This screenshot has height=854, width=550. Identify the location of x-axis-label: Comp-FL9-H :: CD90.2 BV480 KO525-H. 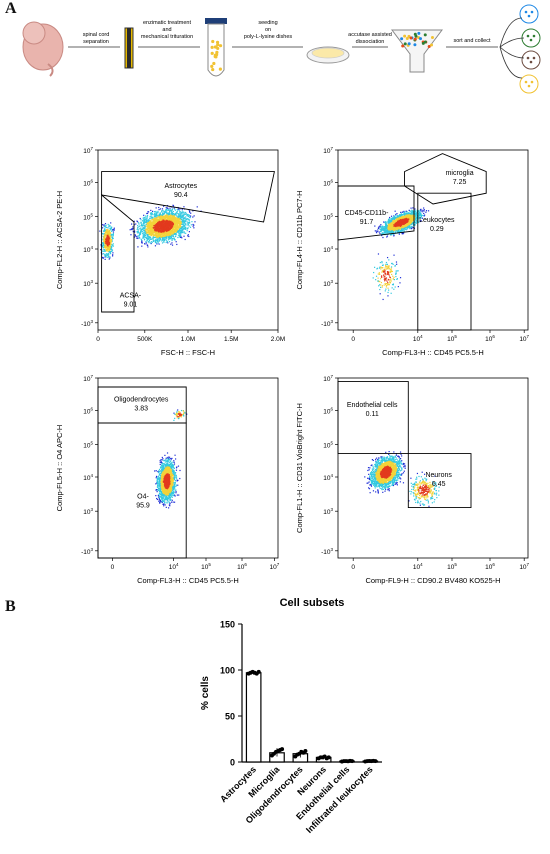
(432, 580).